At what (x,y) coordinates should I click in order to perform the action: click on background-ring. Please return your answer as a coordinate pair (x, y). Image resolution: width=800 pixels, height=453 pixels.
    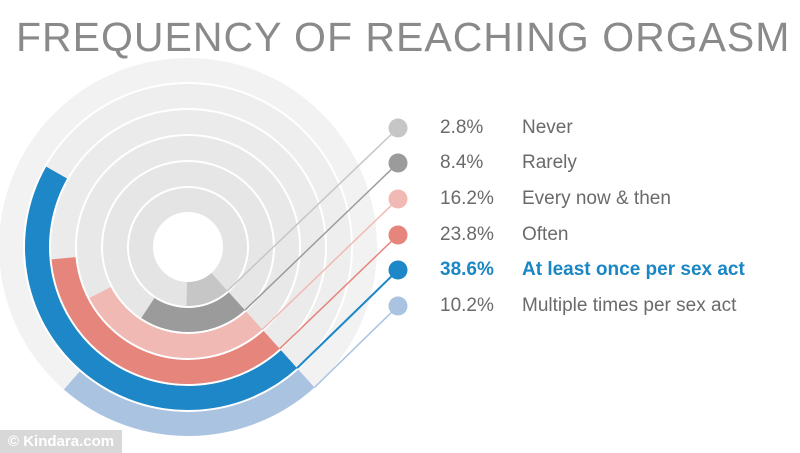
    Looking at the image, I should click on (188, 247).